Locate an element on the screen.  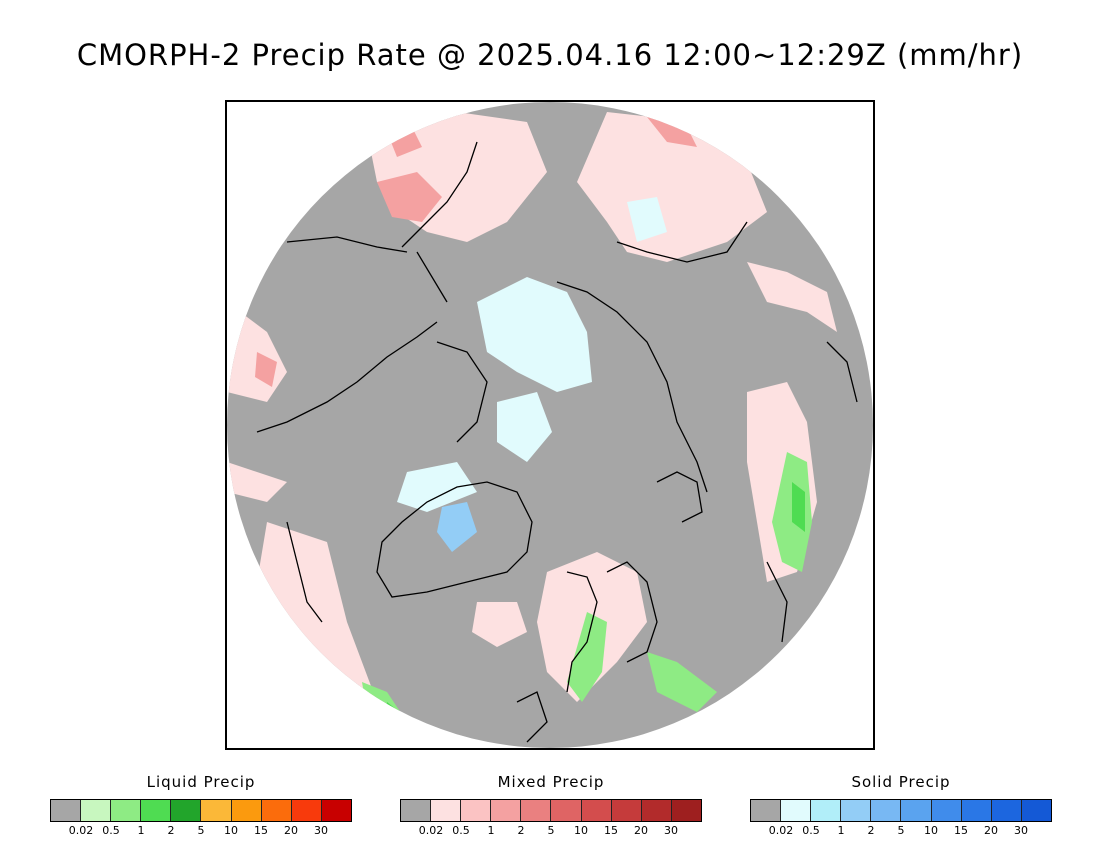
legend-mixed-tick: 2 is located at coordinates (521, 830).